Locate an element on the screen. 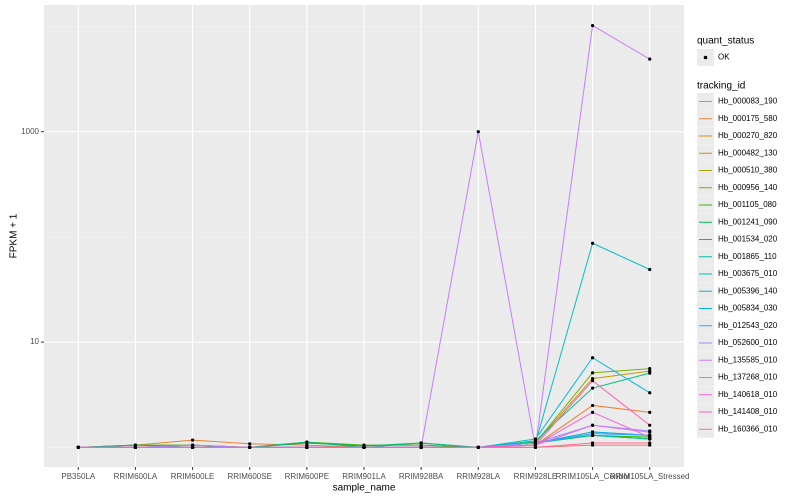  legend-label: Hb_000270_820 is located at coordinates (748, 135).